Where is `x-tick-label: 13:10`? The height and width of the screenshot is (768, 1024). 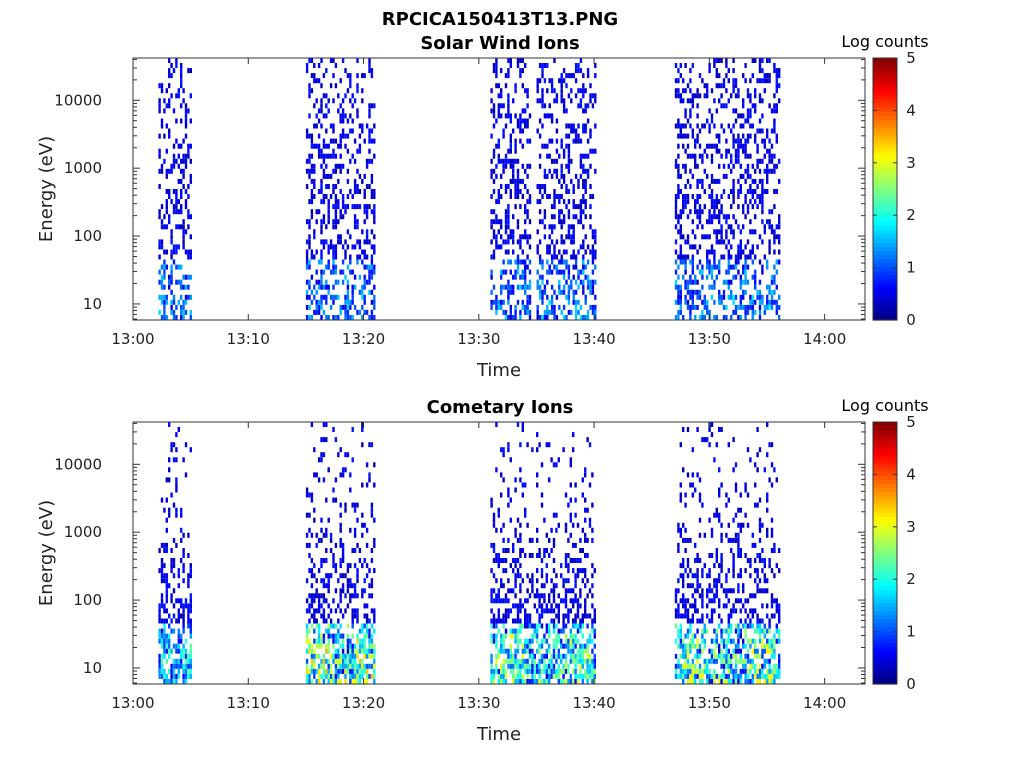
x-tick-label: 13:10 is located at coordinates (248, 339).